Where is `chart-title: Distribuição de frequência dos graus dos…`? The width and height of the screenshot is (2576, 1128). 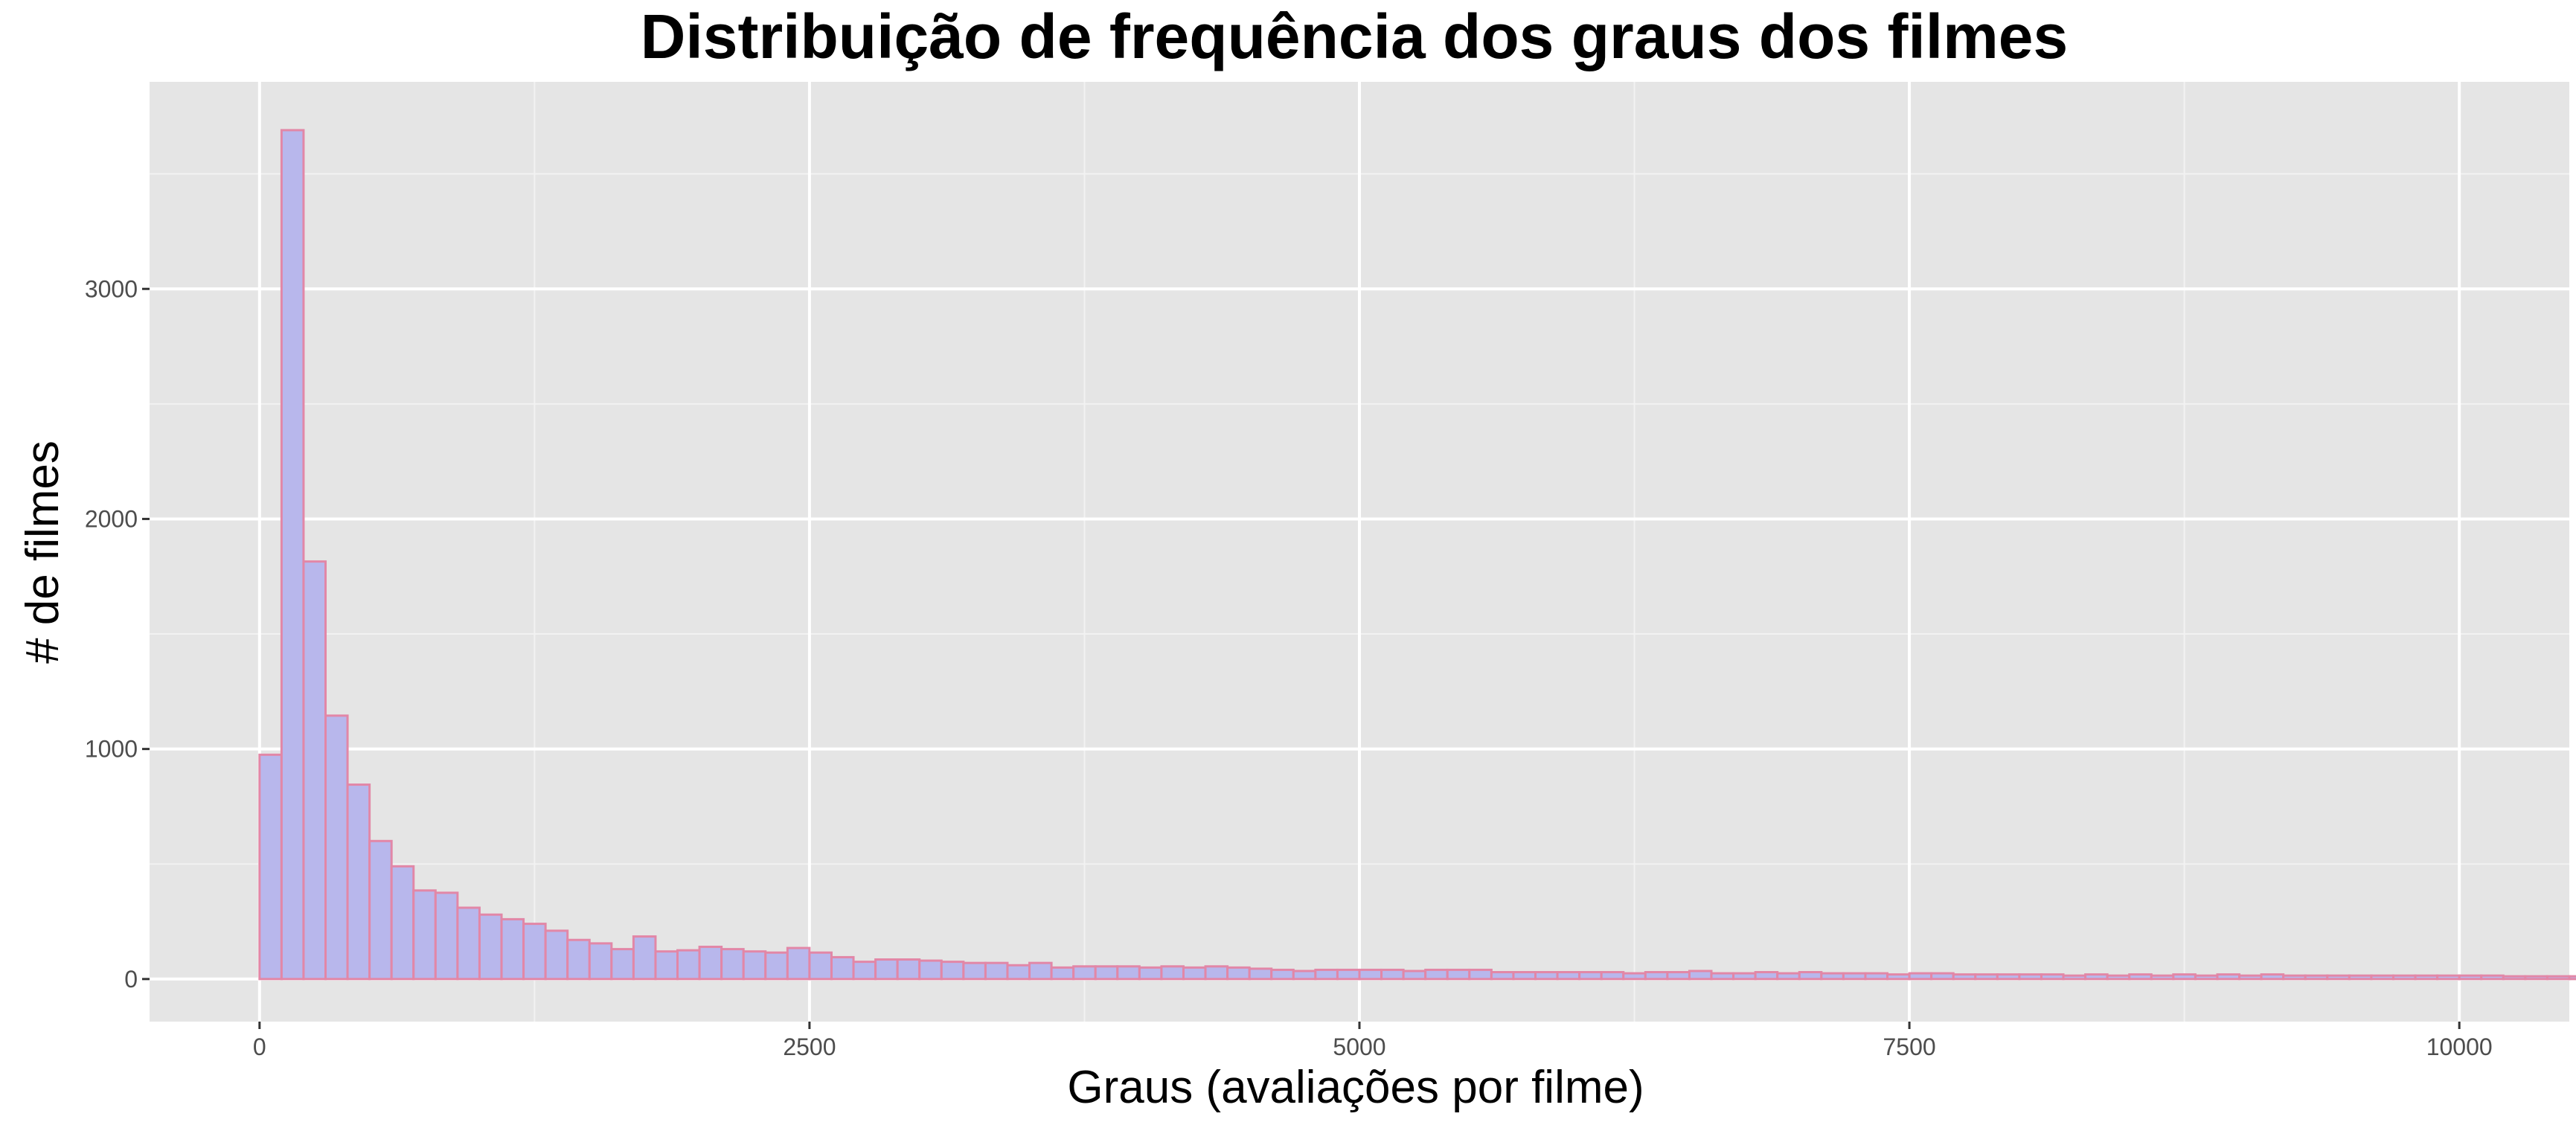
chart-title: Distribuição de frequência dos graus dos… is located at coordinates (1354, 36).